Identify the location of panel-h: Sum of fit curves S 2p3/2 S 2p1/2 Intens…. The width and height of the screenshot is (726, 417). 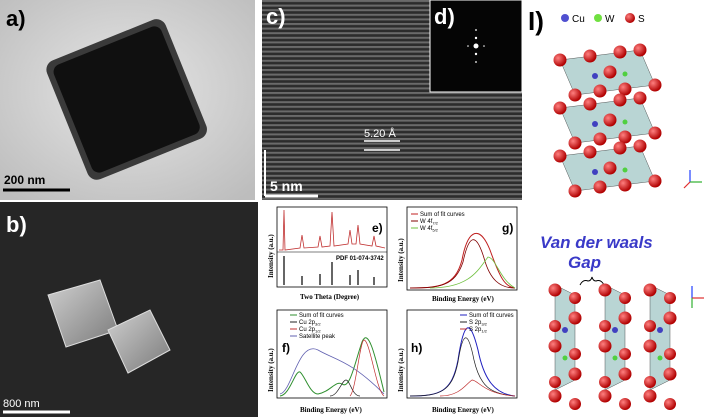
(457, 362).